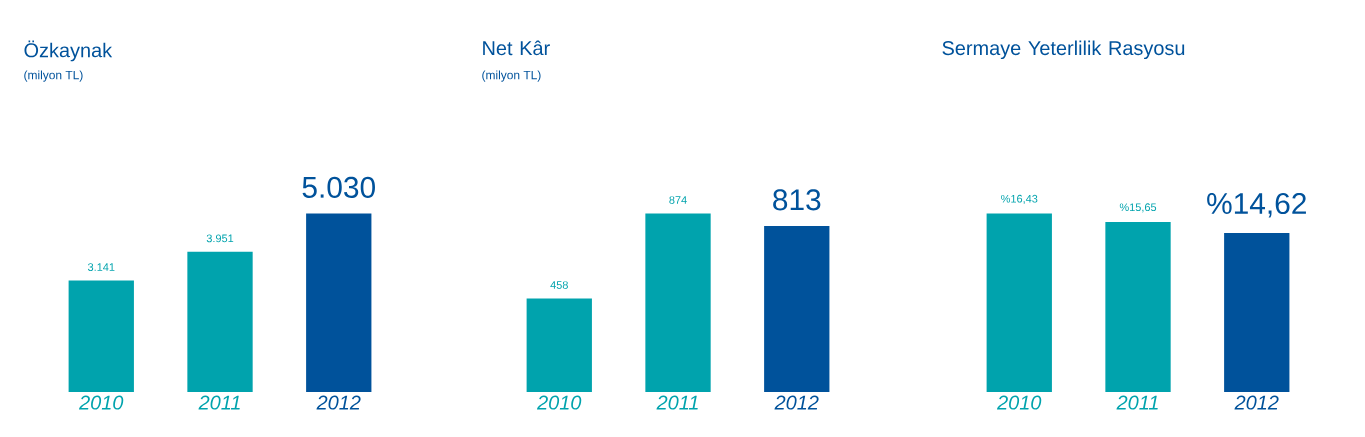 The width and height of the screenshot is (1365, 437). Describe the element at coordinates (338, 187) in the screenshot. I see `data-label: 5.030` at that location.